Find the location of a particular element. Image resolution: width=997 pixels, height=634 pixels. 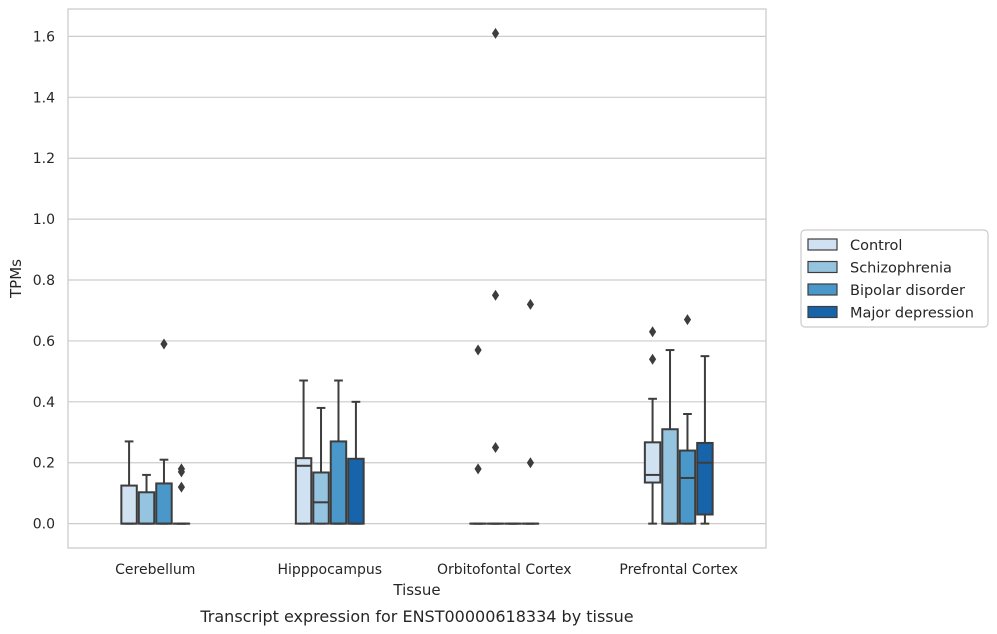

y-tick-label: 1.4 is located at coordinates (44, 98).